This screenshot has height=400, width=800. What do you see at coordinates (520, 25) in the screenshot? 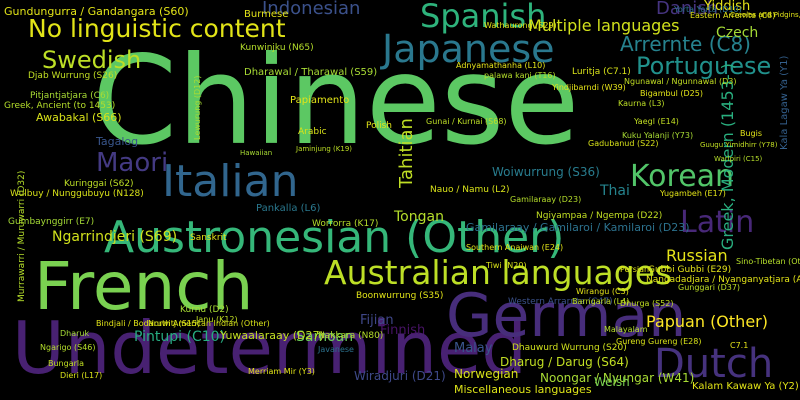
I see `word-98: Wathaurong (S29)` at bounding box center [520, 25].